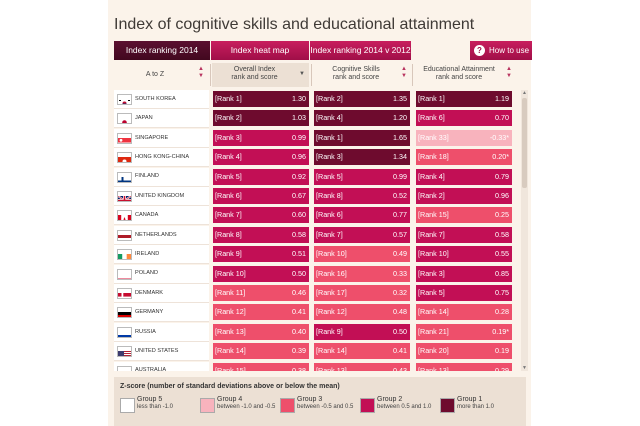  I want to click on column-header-cognitive-skills: Cognitive Skills rank and score ▲ ▼, so click(362, 75).